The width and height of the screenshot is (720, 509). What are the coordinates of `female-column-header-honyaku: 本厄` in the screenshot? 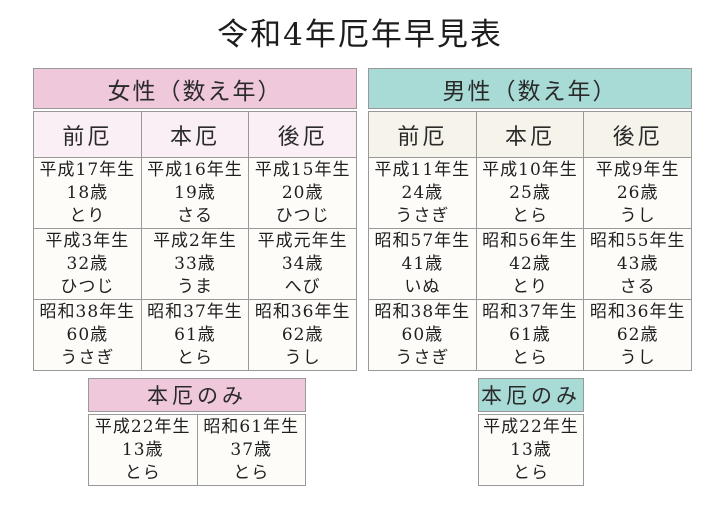 It's located at (195, 134).